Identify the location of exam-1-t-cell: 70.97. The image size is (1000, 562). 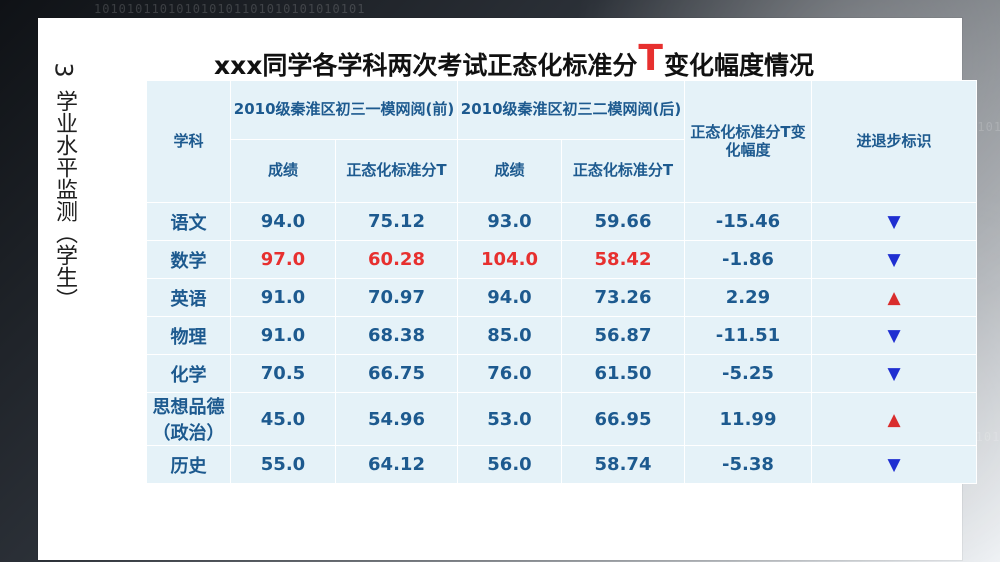
(396, 297).